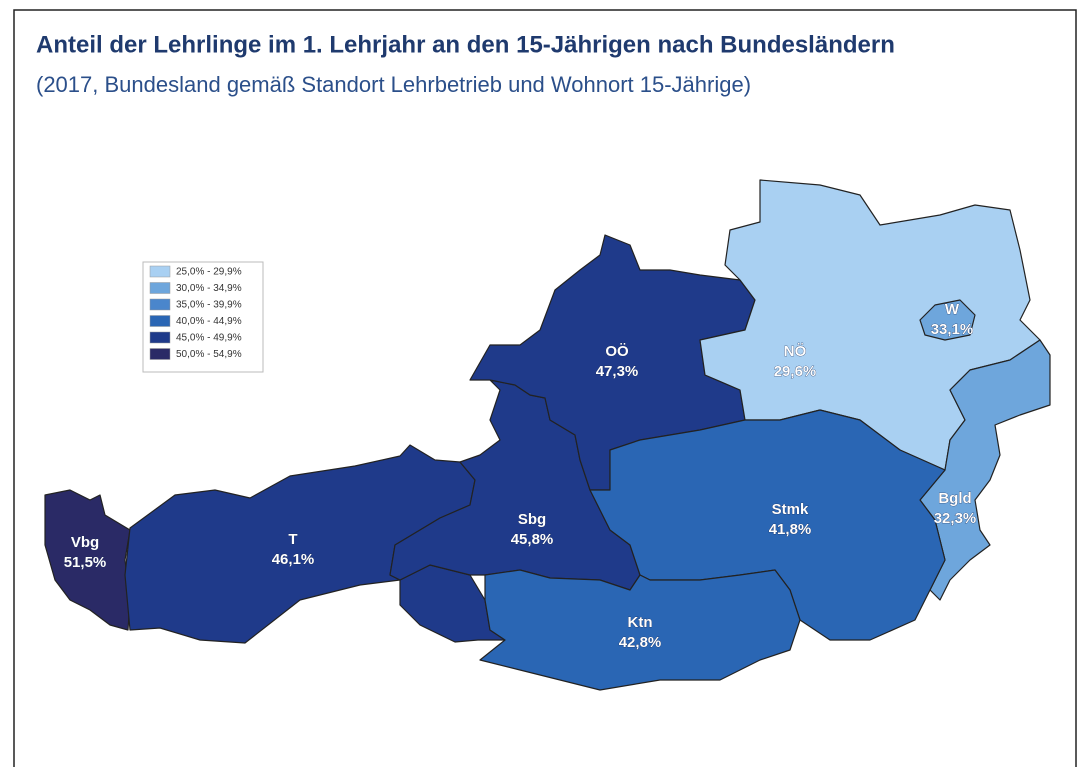  Describe the element at coordinates (293, 559) in the screenshot. I see `region-value: 46,1%` at that location.